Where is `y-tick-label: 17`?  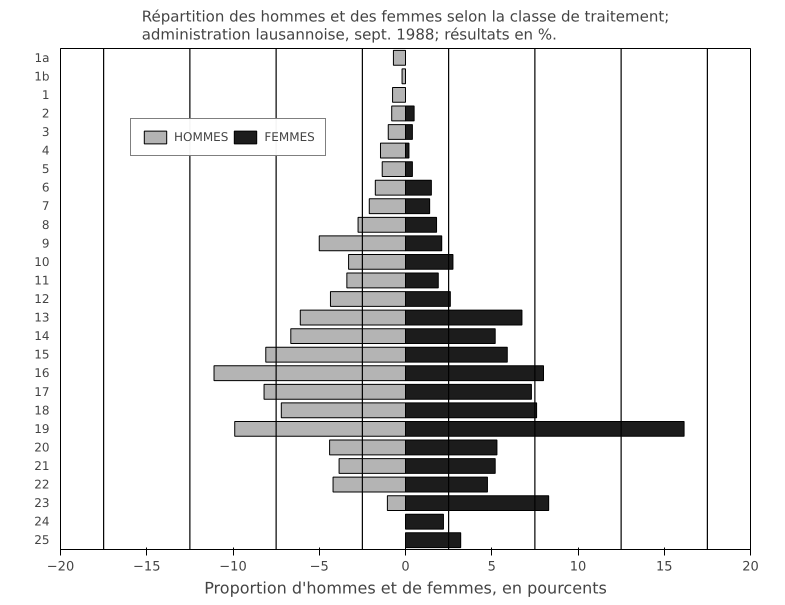 y-tick-label: 17 is located at coordinates (42, 391).